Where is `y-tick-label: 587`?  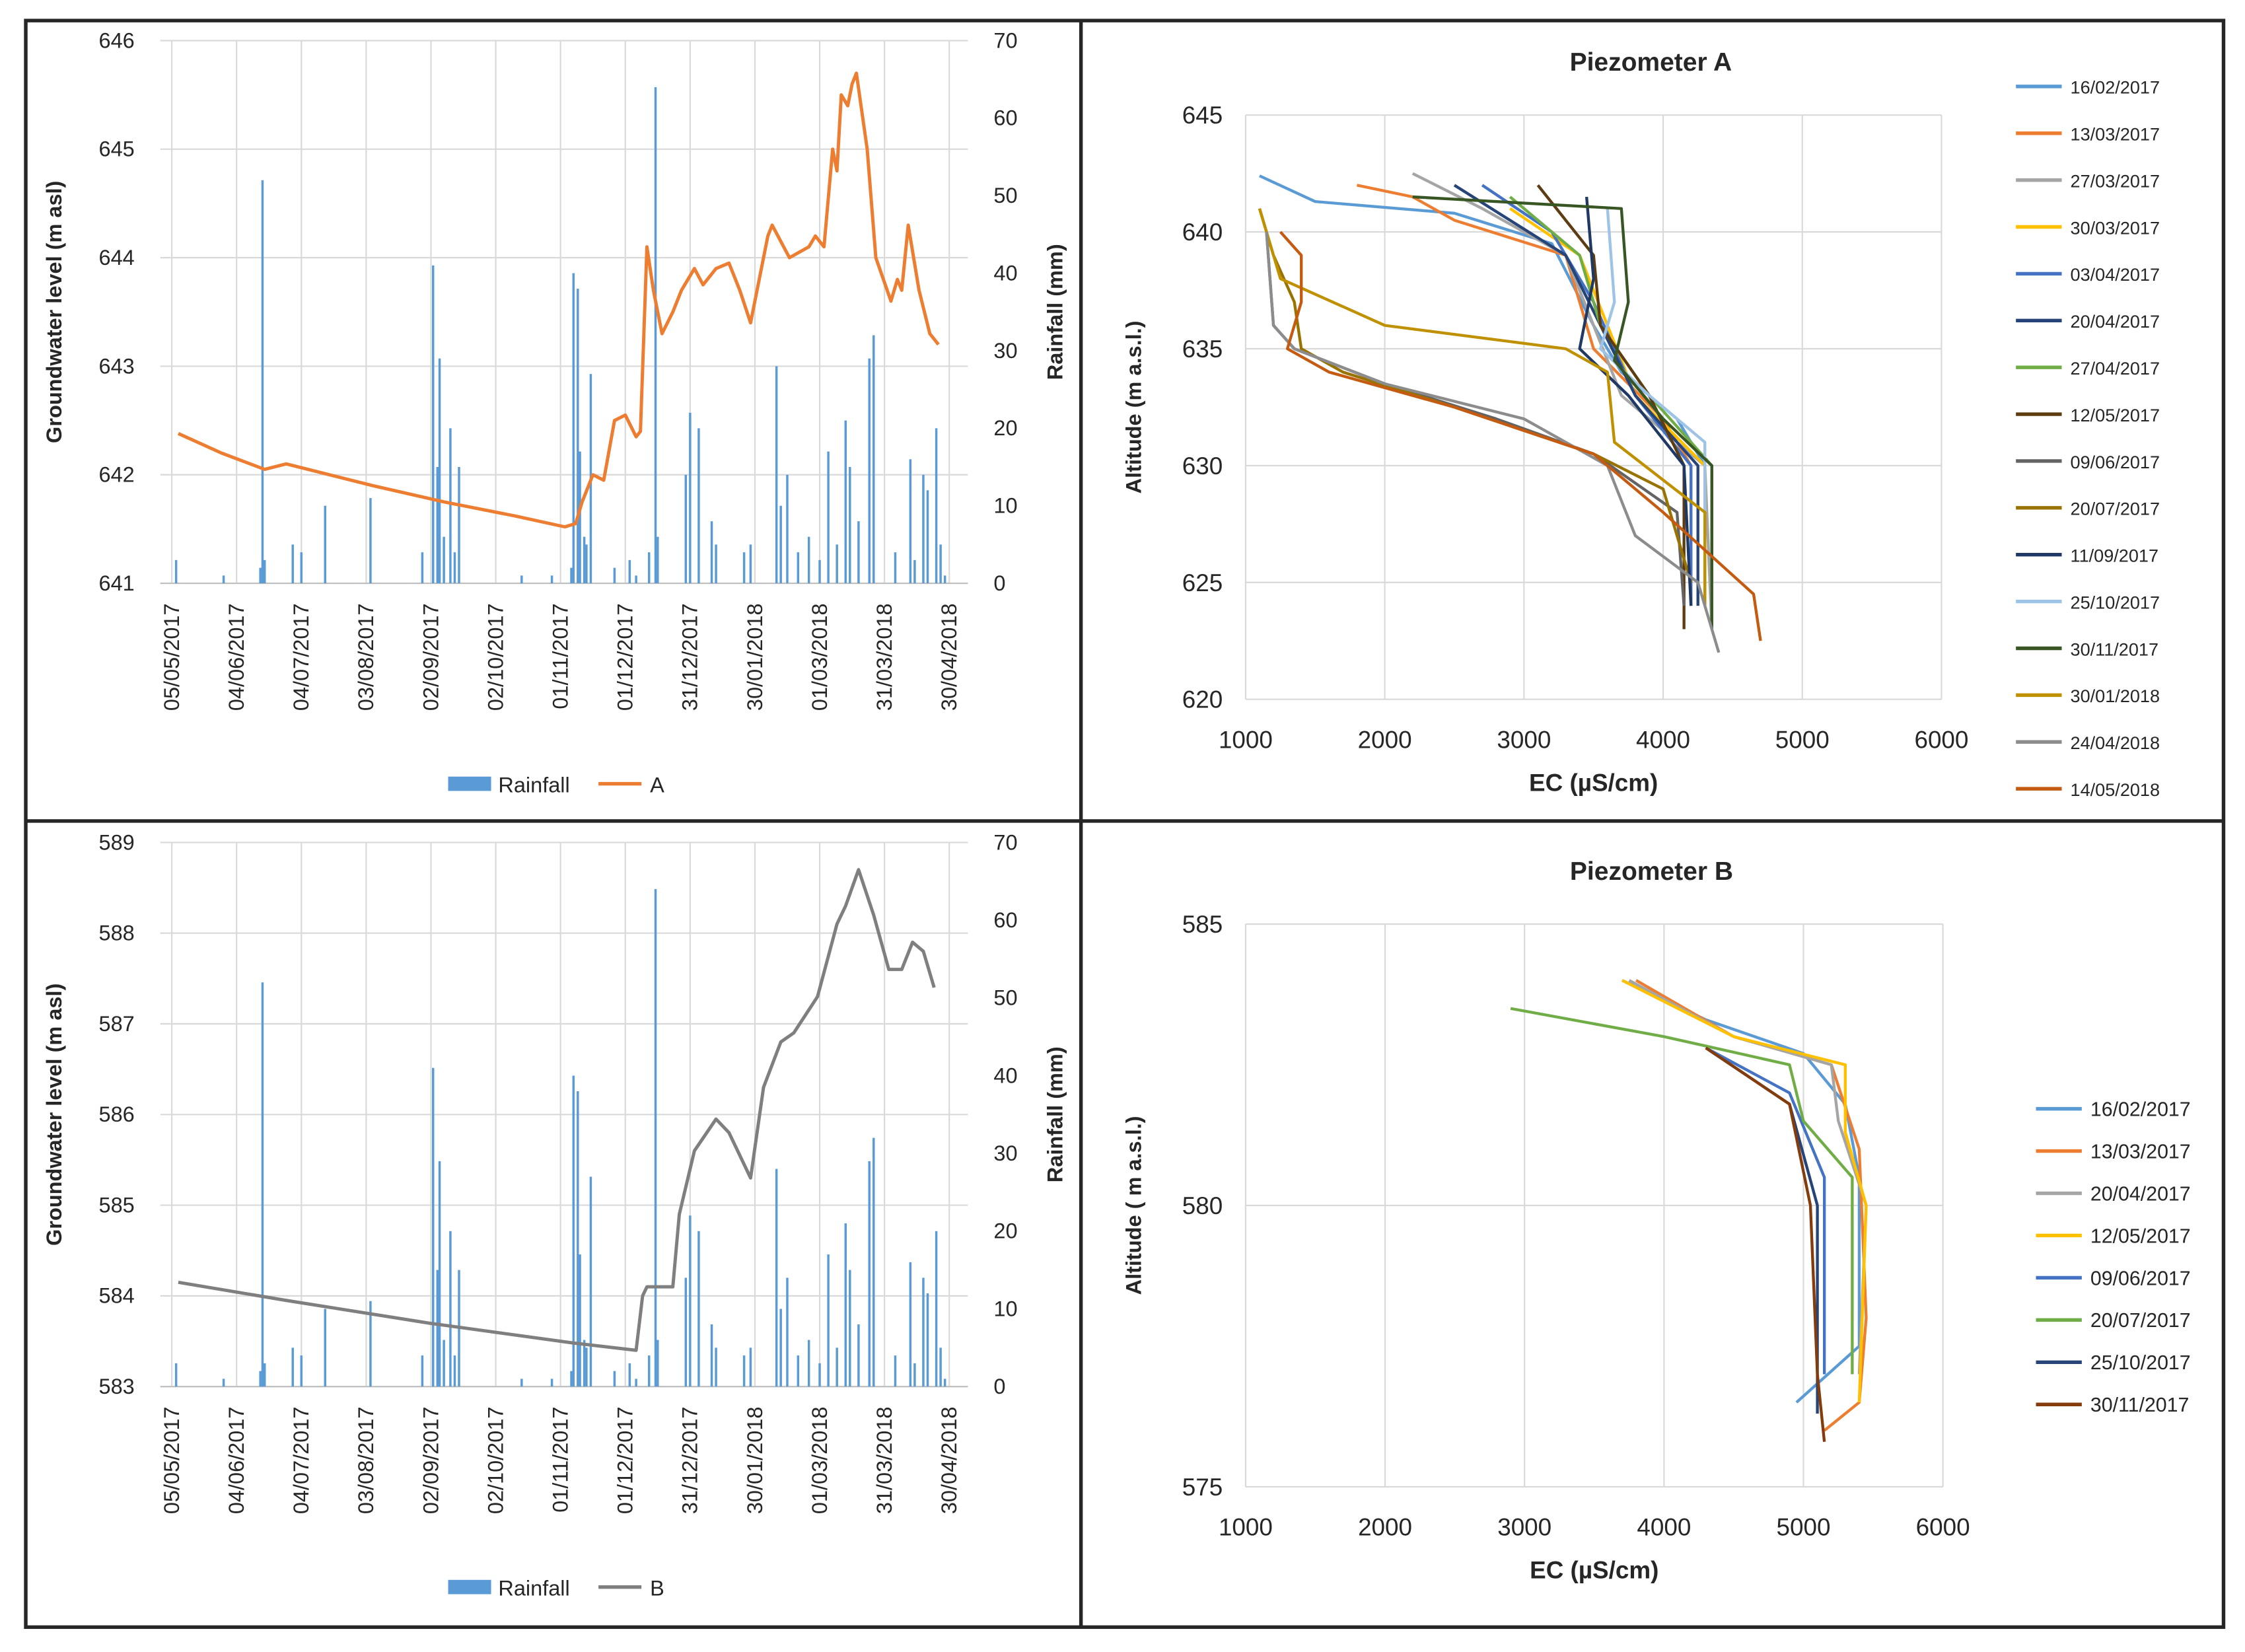
y-tick-label: 587 is located at coordinates (117, 1024).